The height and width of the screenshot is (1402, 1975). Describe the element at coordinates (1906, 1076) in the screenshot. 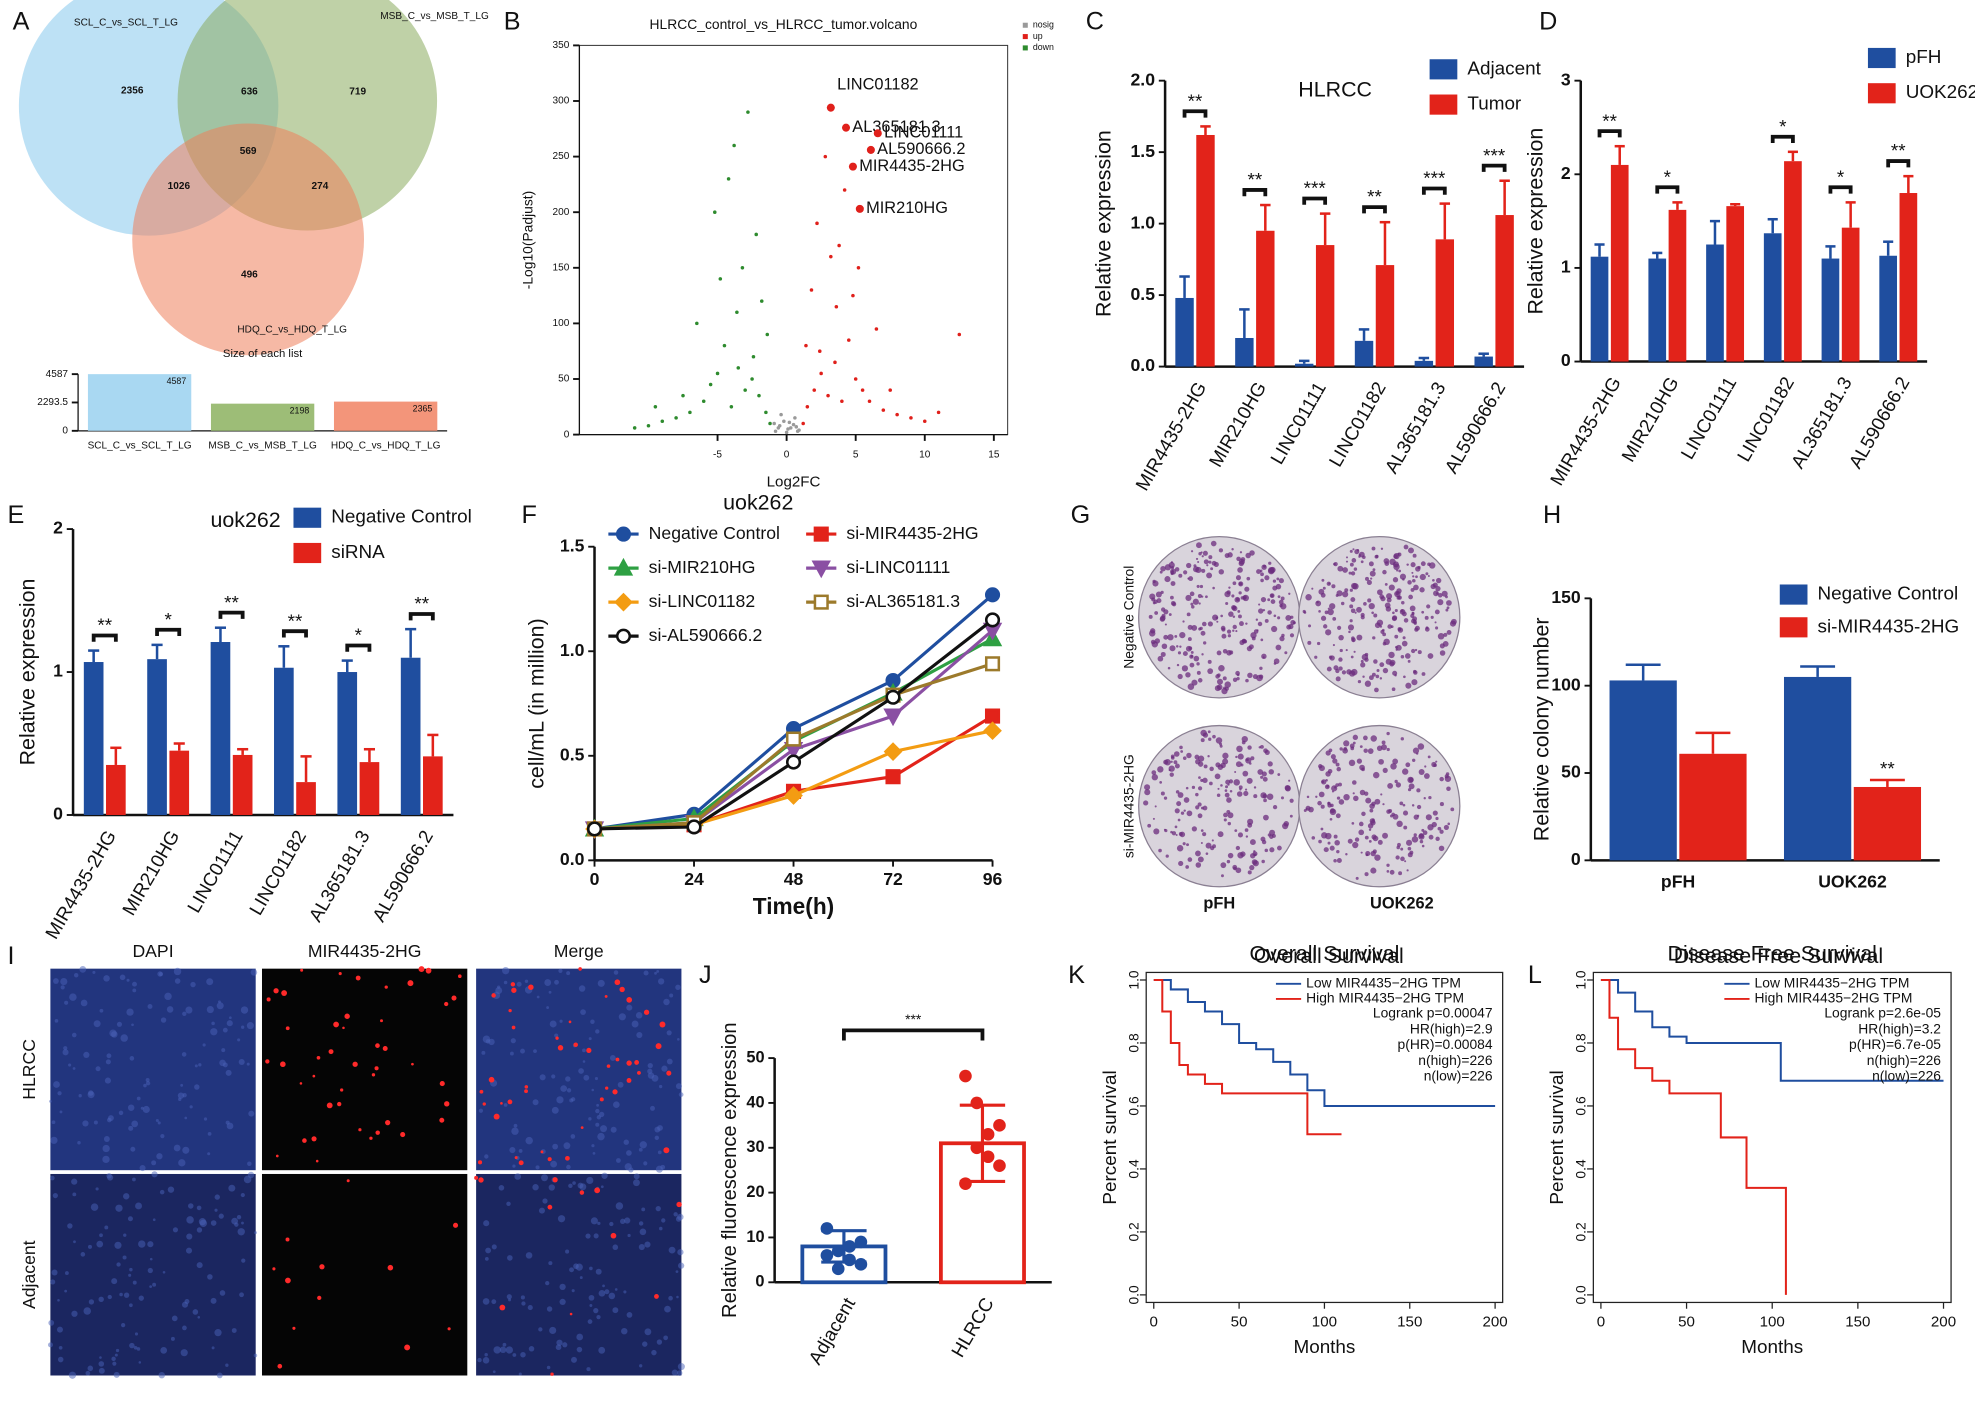

I see `stat-label: n(low)=226` at that location.